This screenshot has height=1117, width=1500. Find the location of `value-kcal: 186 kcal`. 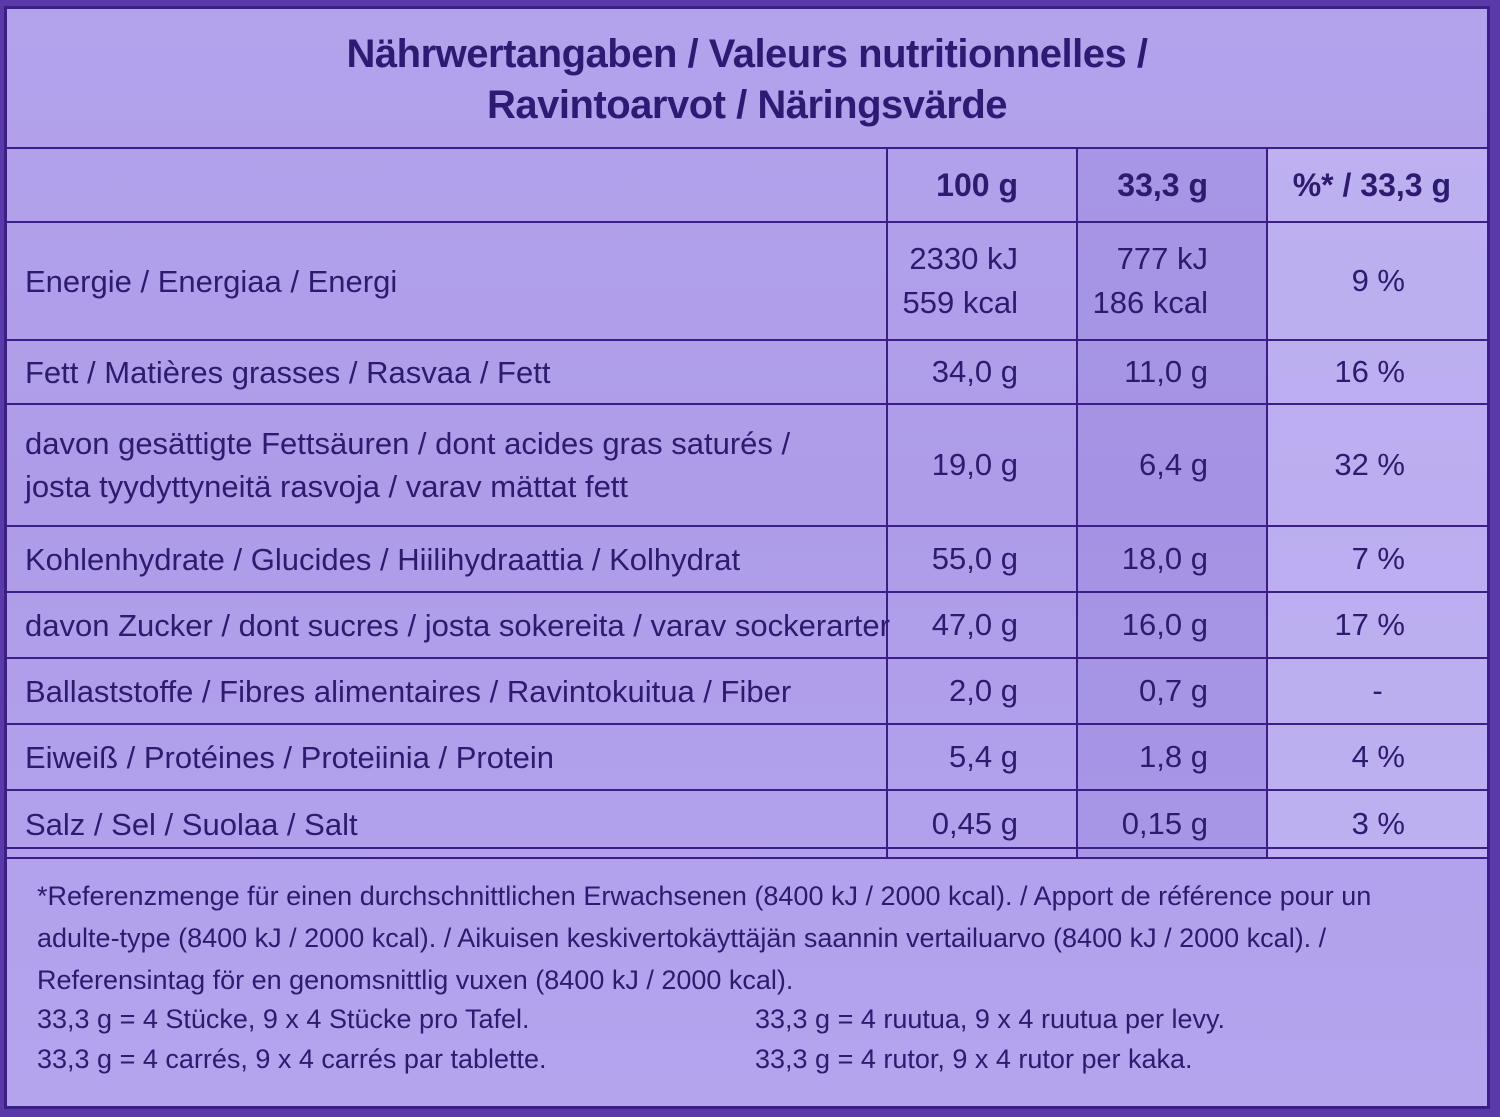

value-kcal: 186 kcal is located at coordinates (1150, 302).